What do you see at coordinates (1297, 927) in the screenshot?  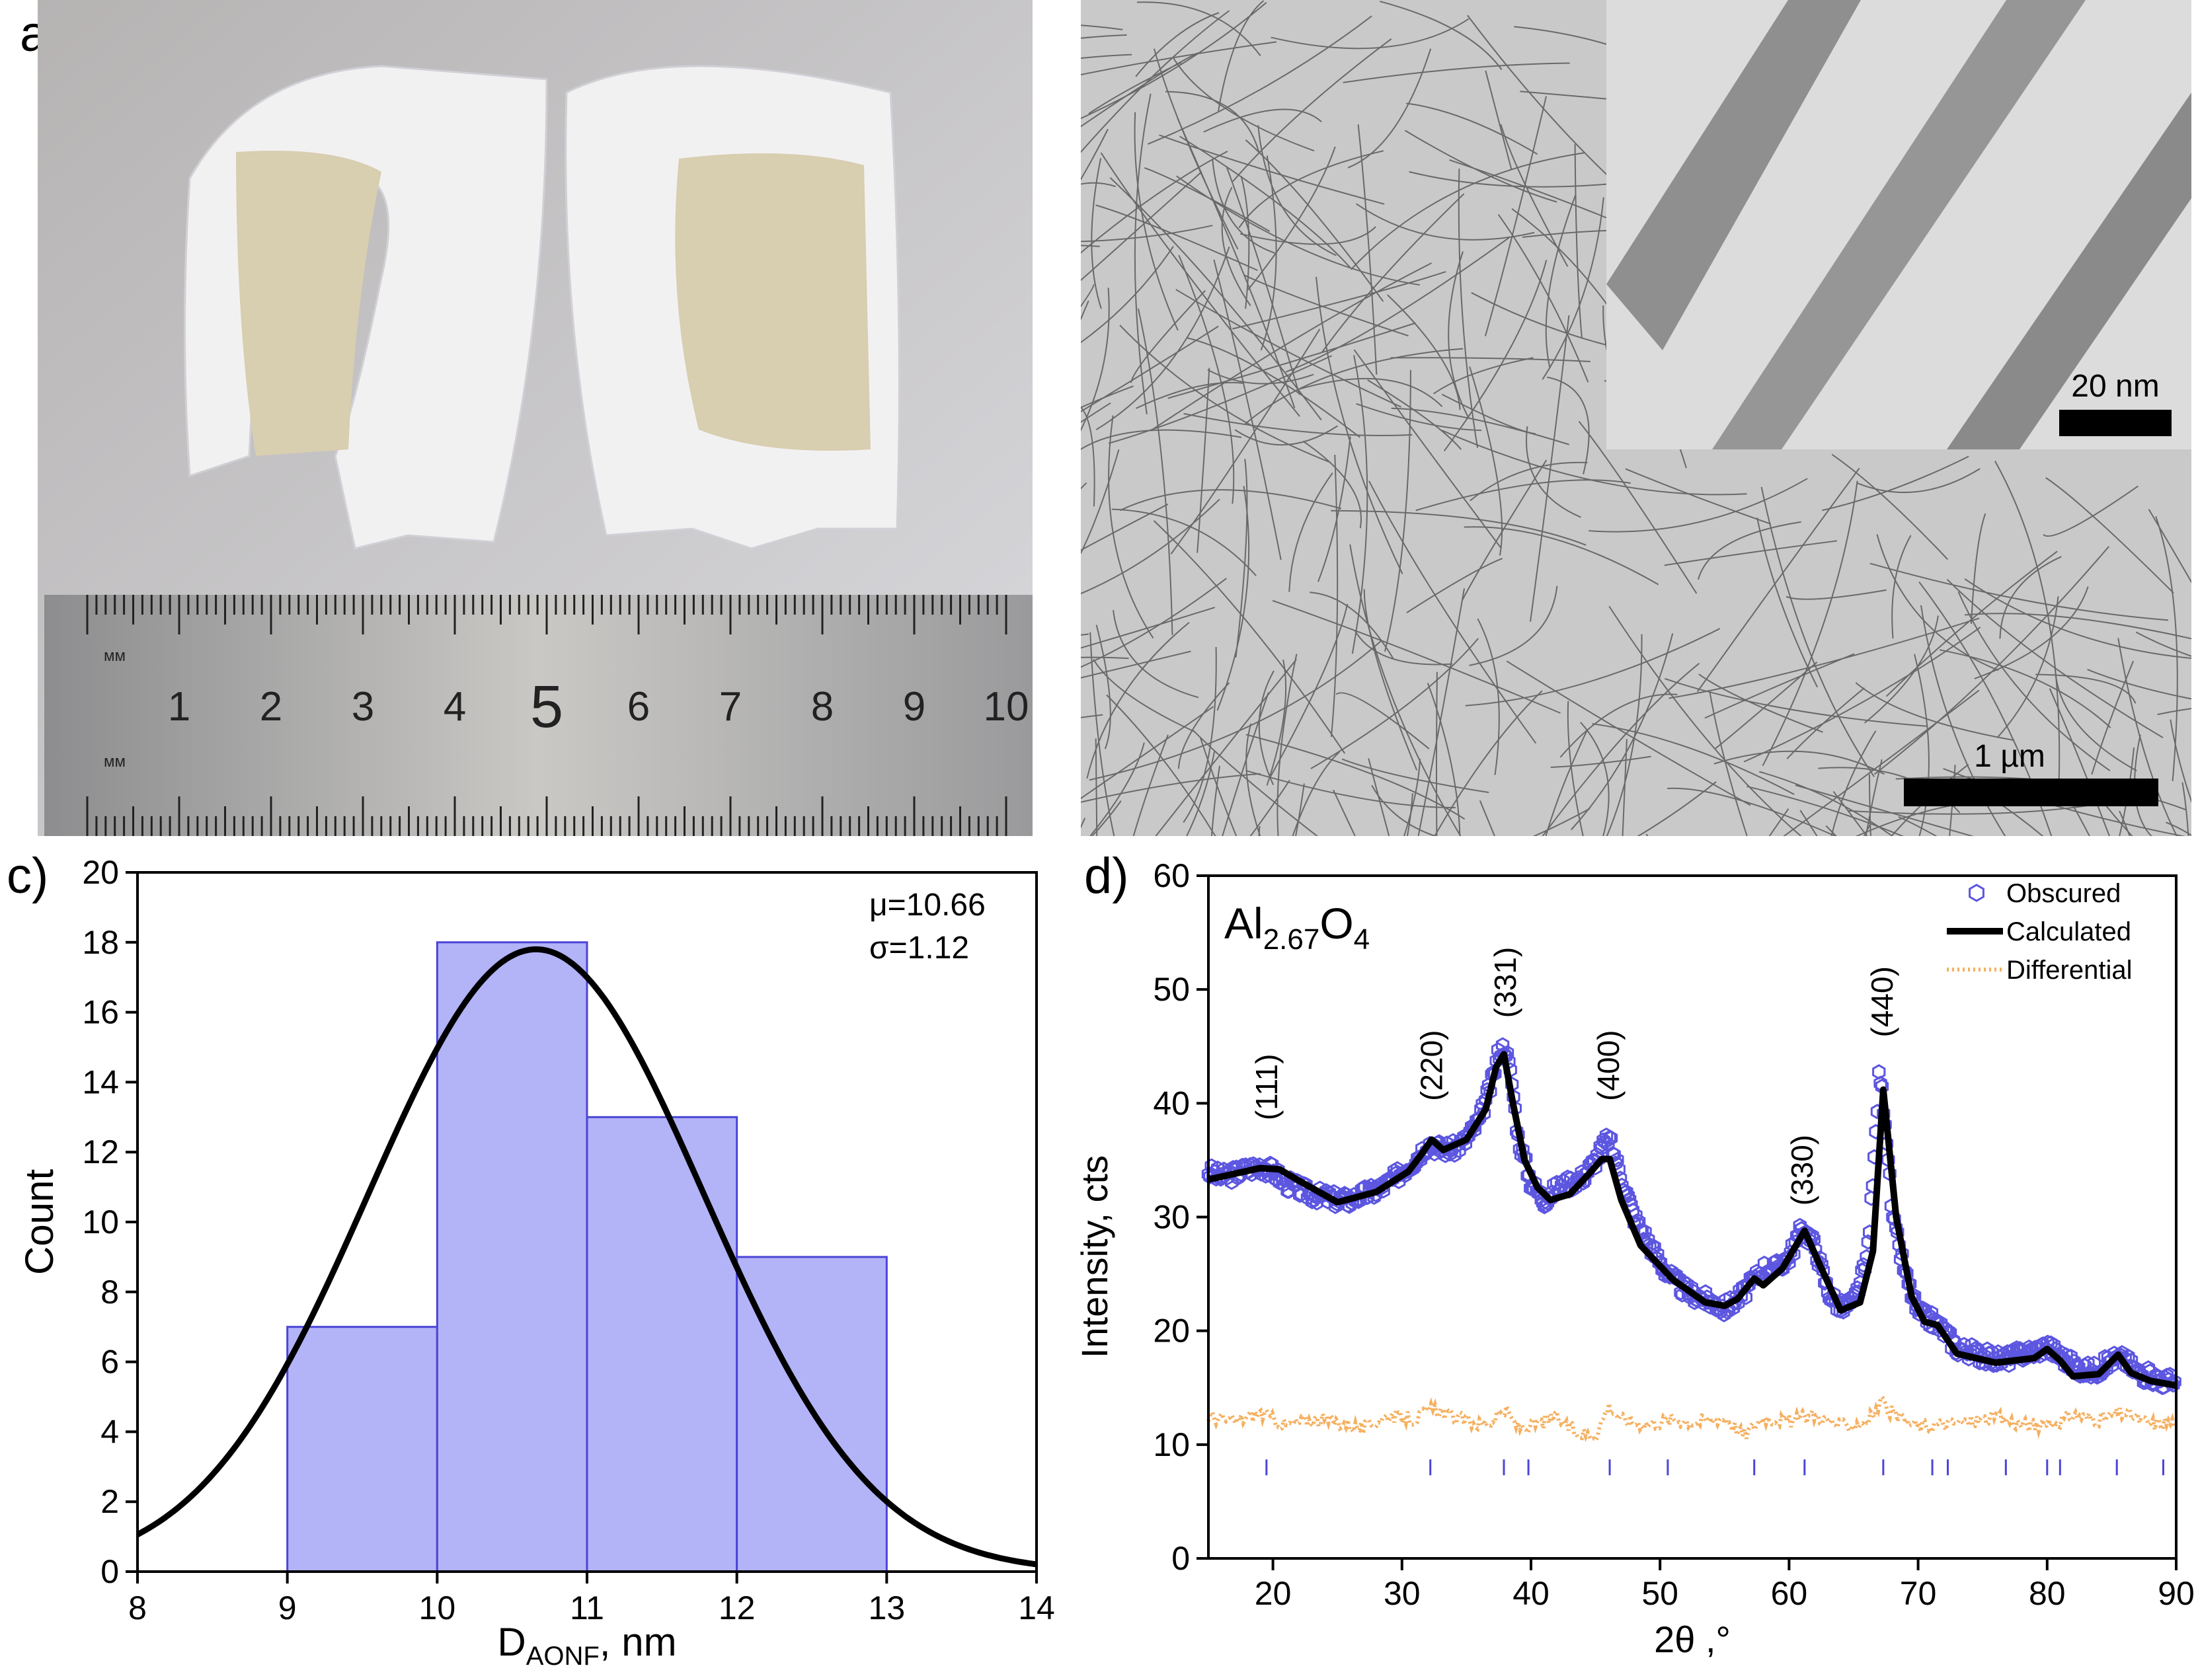 I see `compound-formula: Al2.67O4` at bounding box center [1297, 927].